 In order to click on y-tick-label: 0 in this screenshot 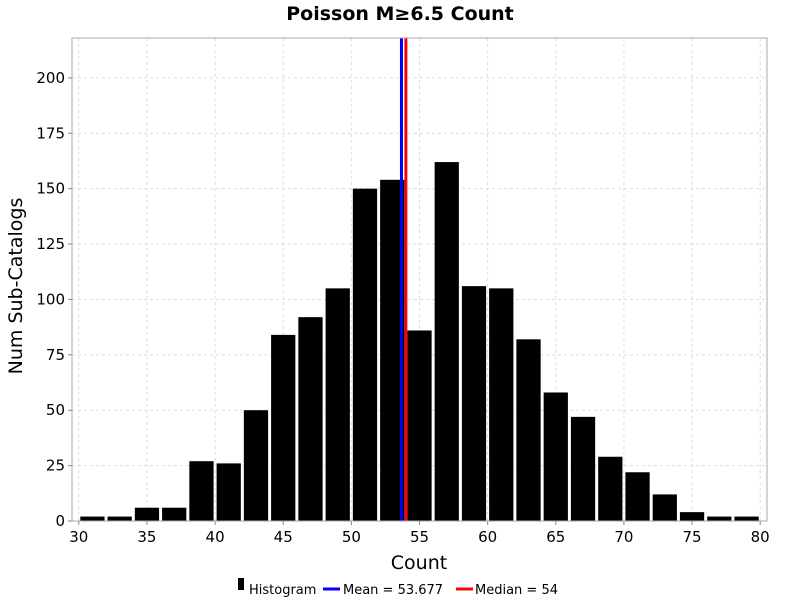, I will do `click(60, 521)`.